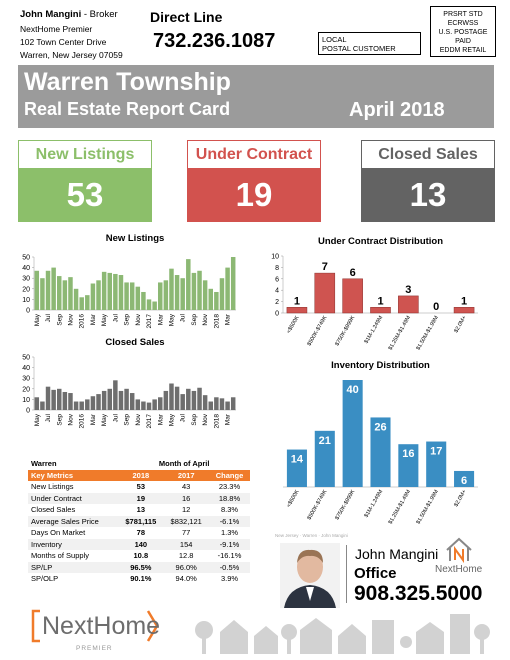 Image resolution: width=510 pixels, height=660 pixels. What do you see at coordinates (214, 41) in the screenshot?
I see `direct-line: 732.236.1087` at bounding box center [214, 41].